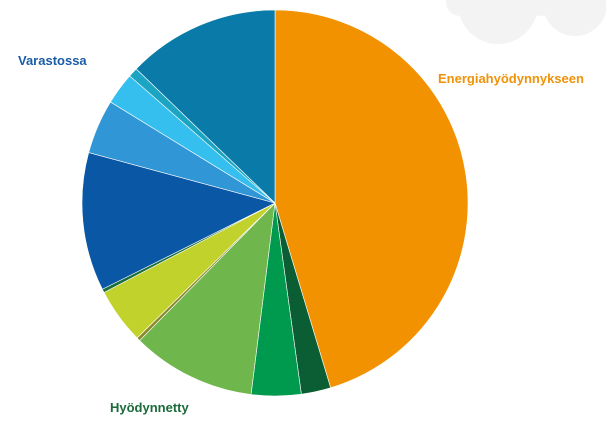 This screenshot has width=606, height=423. I want to click on series-label-energiahyodynnykseen: Energiahyödynnykseen, so click(511, 78).